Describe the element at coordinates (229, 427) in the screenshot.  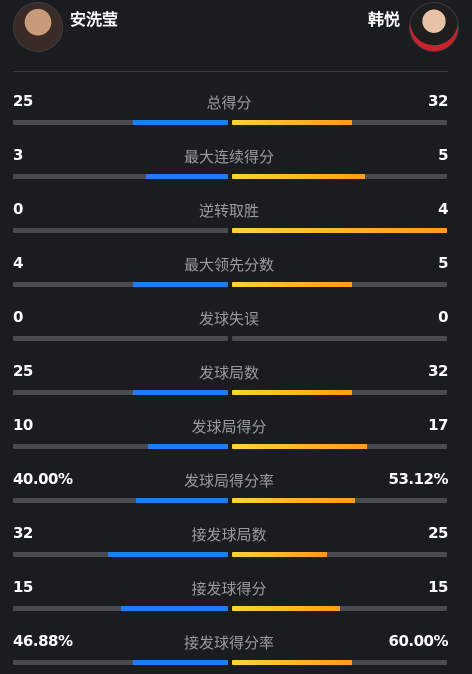
I see `stat-label: 发球局得分` at that location.